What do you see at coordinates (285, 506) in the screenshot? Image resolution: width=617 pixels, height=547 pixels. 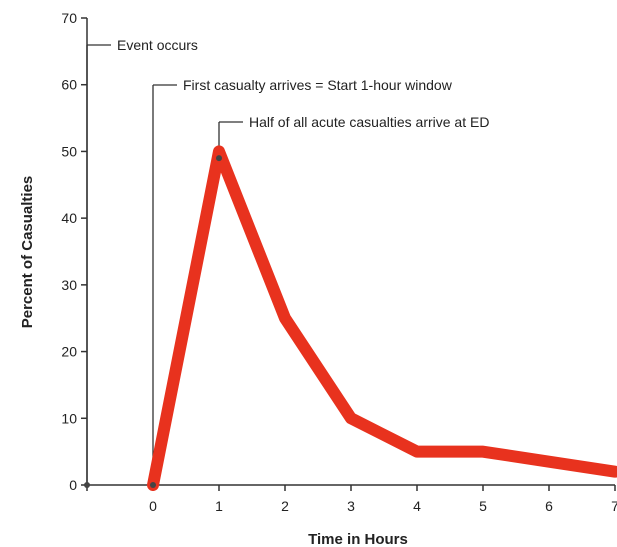 I see `x-tick-label: 2` at bounding box center [285, 506].